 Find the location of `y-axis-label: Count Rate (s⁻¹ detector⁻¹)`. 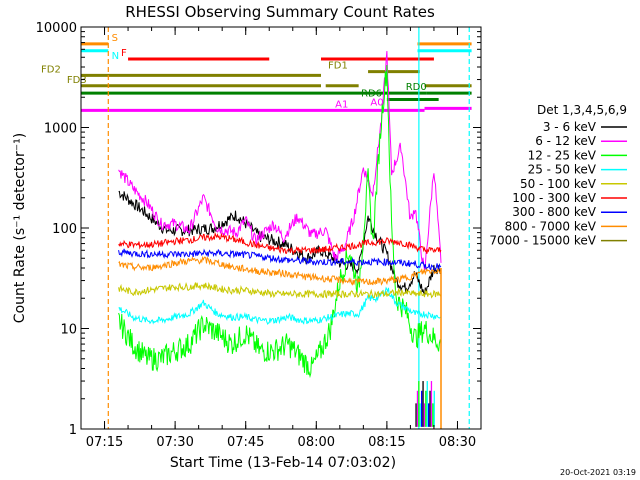

y-axis-label: Count Rate (s⁻¹ detector⁻¹) is located at coordinates (20, 228).